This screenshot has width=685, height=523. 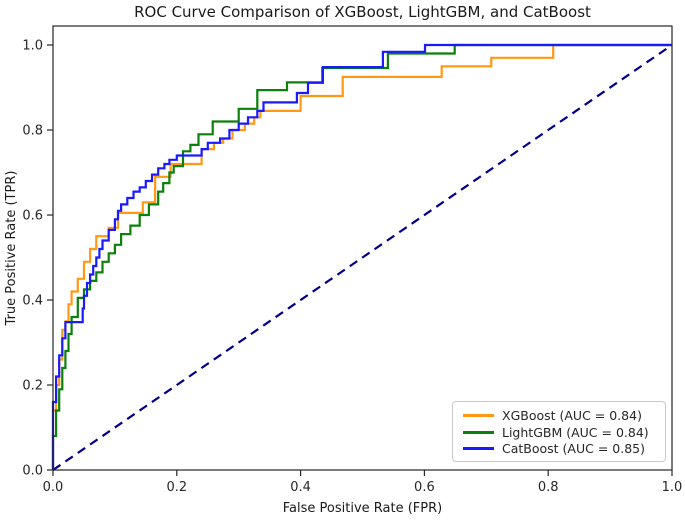 What do you see at coordinates (362, 508) in the screenshot?
I see `x-axis-label: False Positive Rate (FPR)` at bounding box center [362, 508].